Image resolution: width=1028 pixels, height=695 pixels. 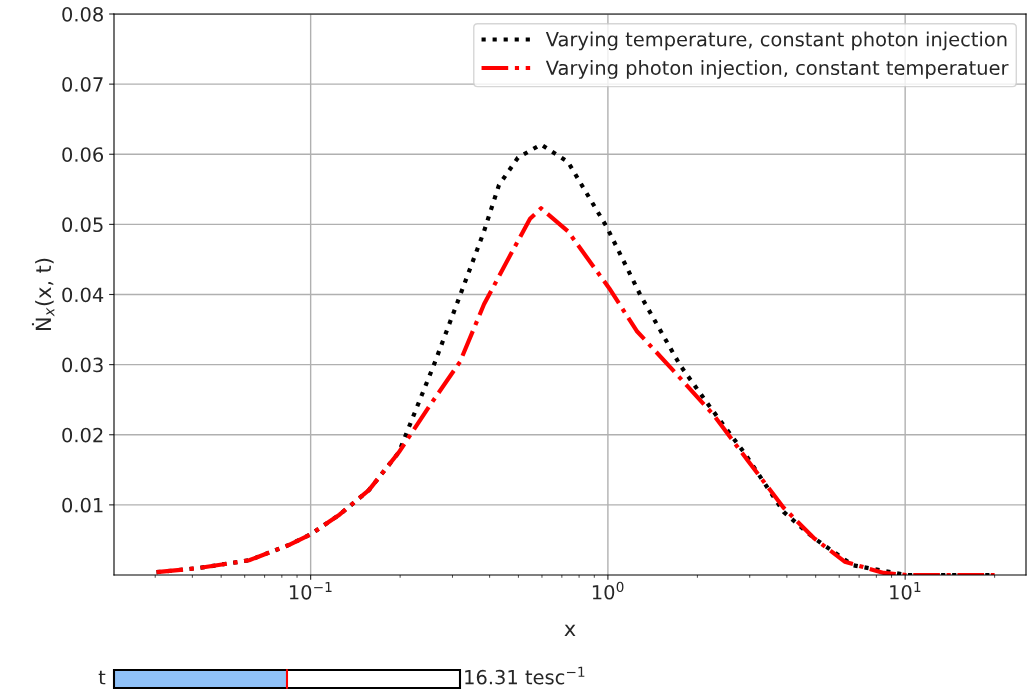 I want to click on y-axis-title: Ṅ$_{x}$(x, t), so click(x=43, y=294).